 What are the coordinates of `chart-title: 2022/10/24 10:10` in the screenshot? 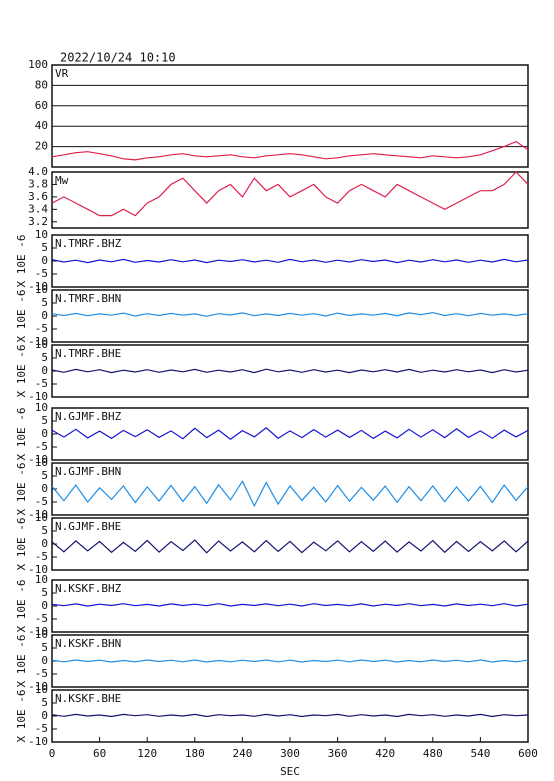 It's located at (118, 58).